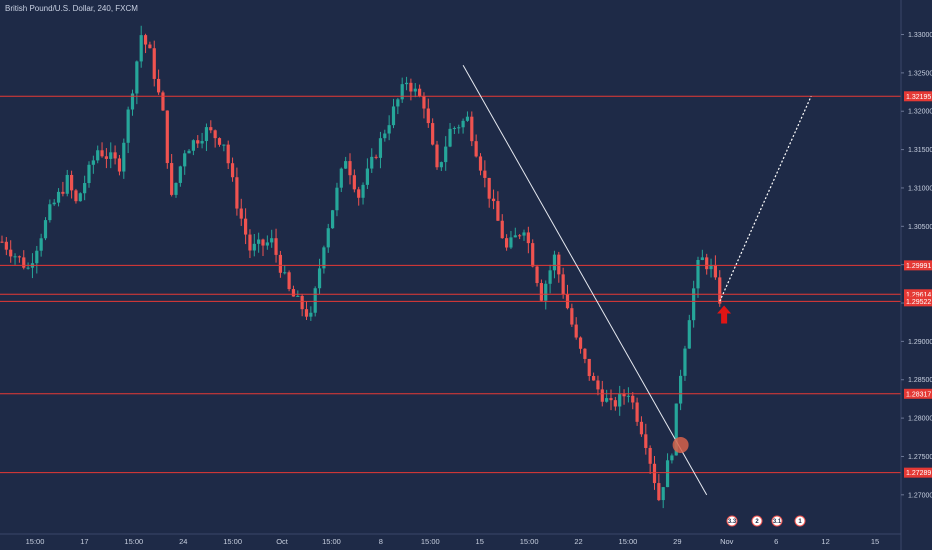 Image resolution: width=932 pixels, height=550 pixels. What do you see at coordinates (183, 541) in the screenshot?
I see `time-tick-label: 24` at bounding box center [183, 541].